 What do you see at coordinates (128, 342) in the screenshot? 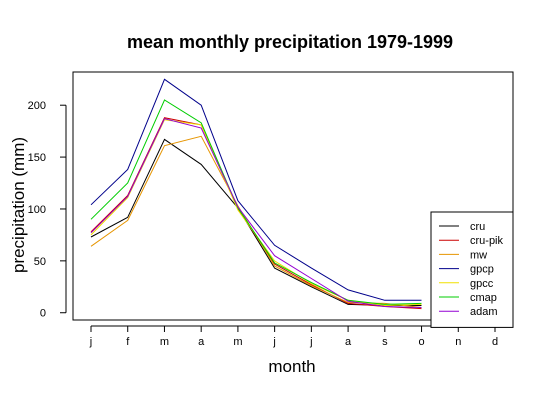
I see `x-tick-label: f` at bounding box center [128, 342].